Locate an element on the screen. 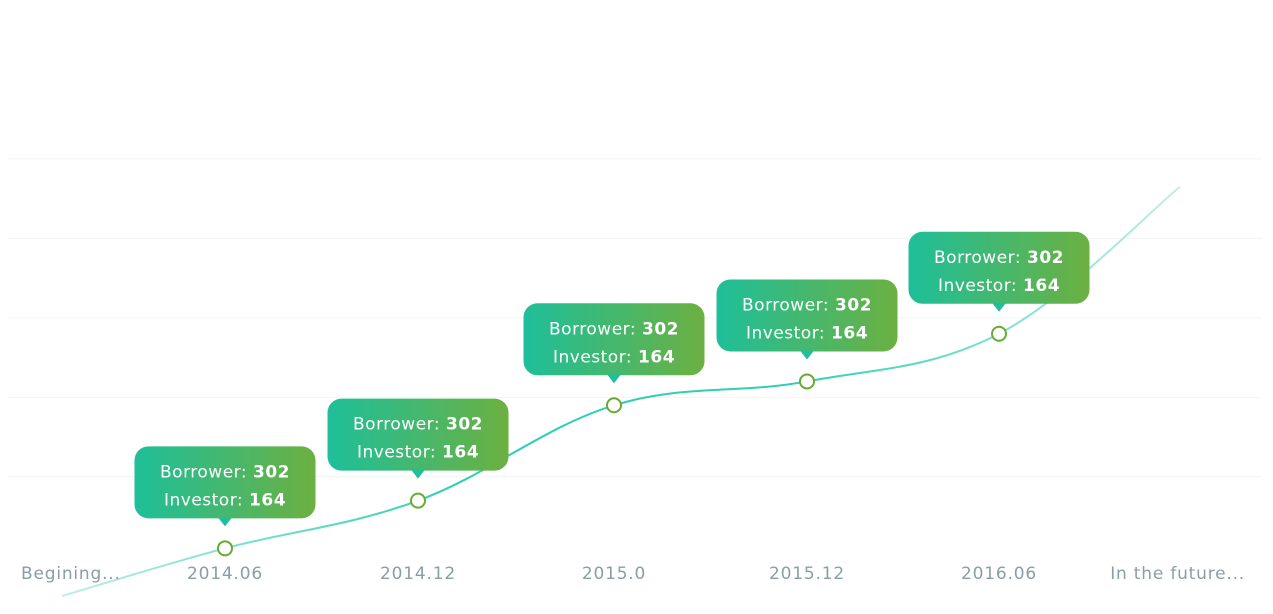 The width and height of the screenshot is (1273, 614). x-tick-label: 2016.06 is located at coordinates (999, 574).